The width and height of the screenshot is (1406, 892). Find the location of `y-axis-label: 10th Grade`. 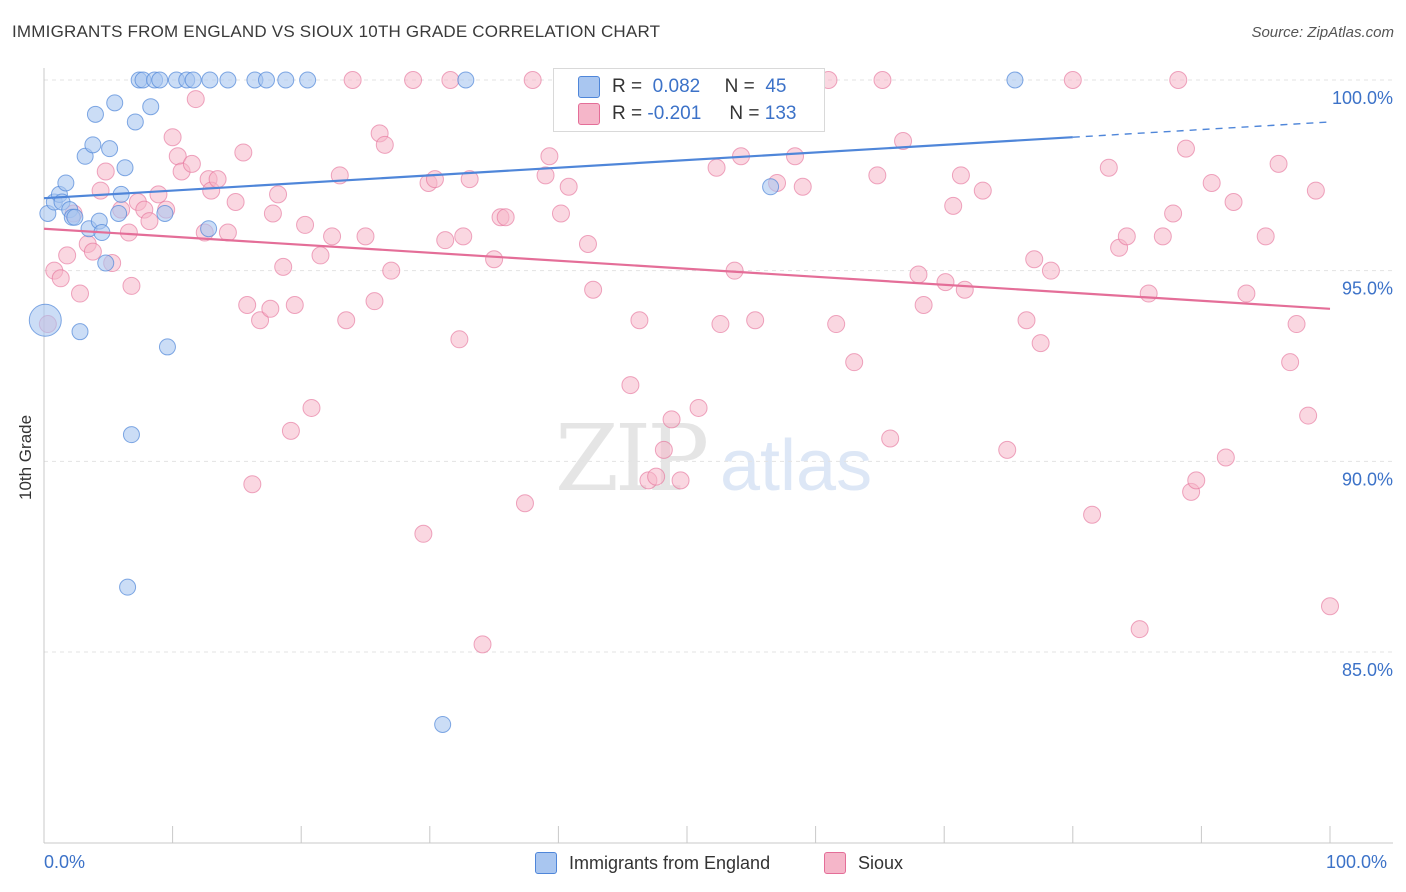

y-axis-label: 10th Grade is located at coordinates (25, 457).